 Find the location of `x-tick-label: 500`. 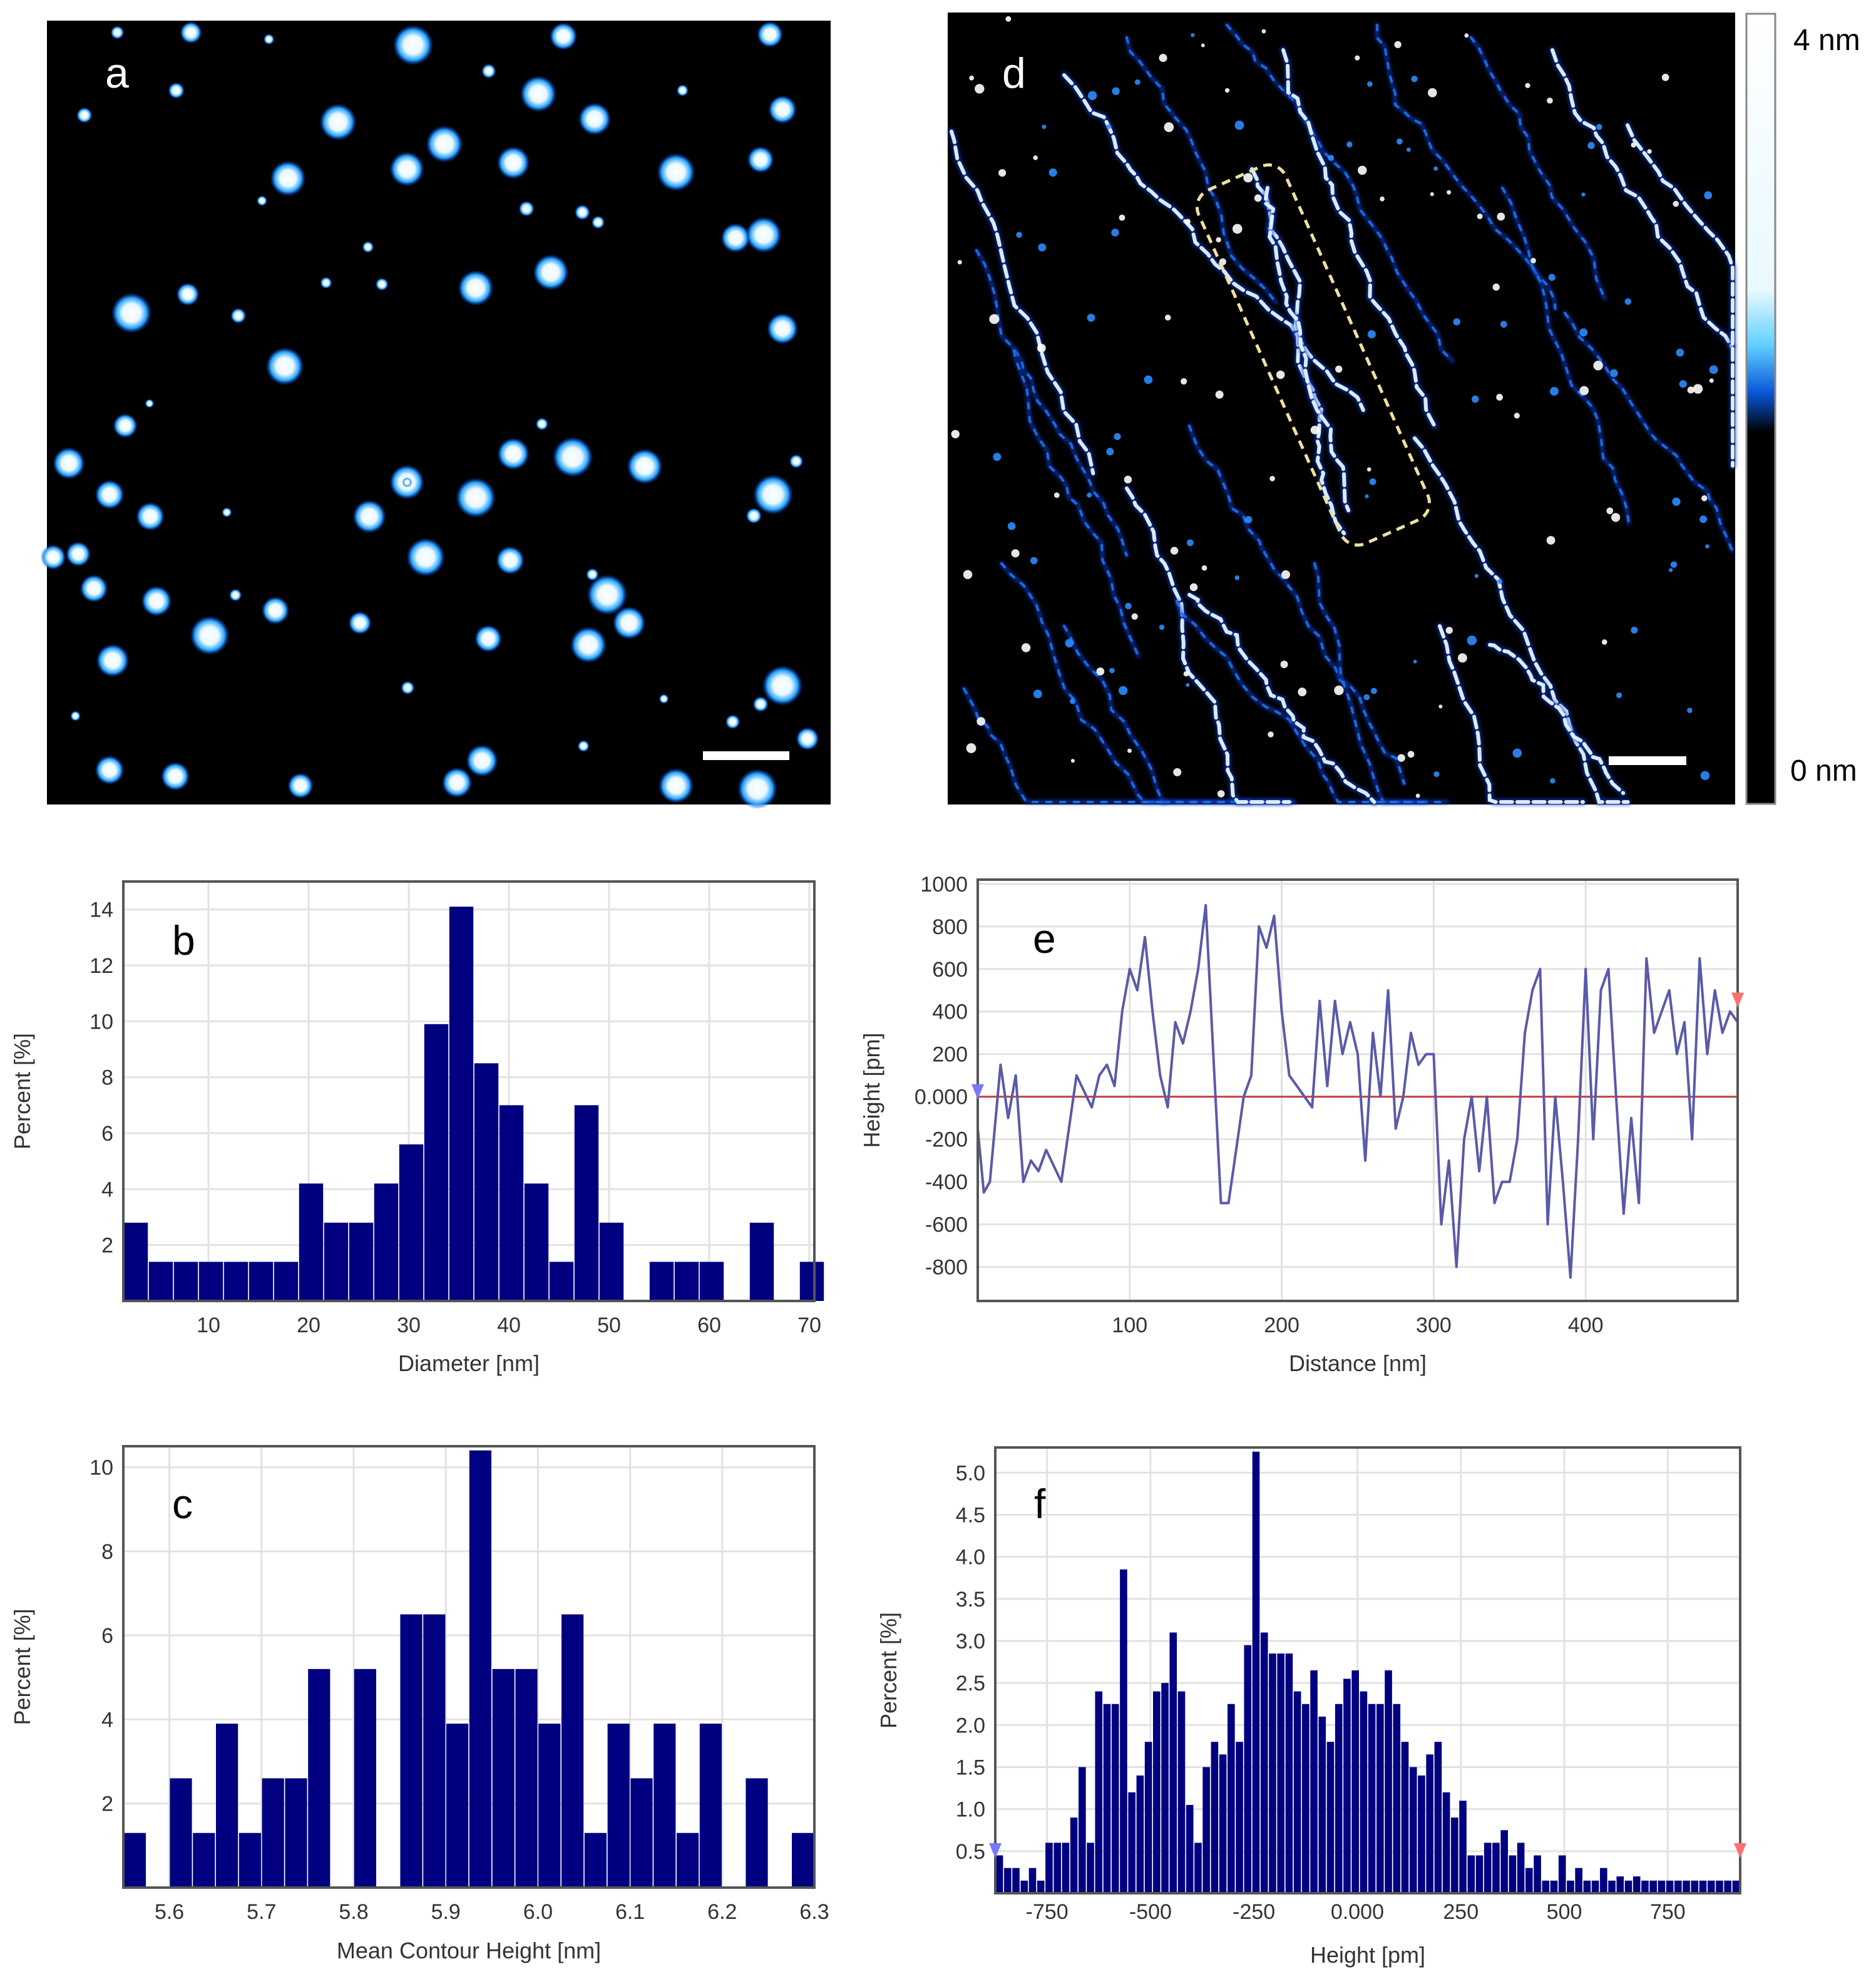

x-tick-label: 500 is located at coordinates (1564, 1912).